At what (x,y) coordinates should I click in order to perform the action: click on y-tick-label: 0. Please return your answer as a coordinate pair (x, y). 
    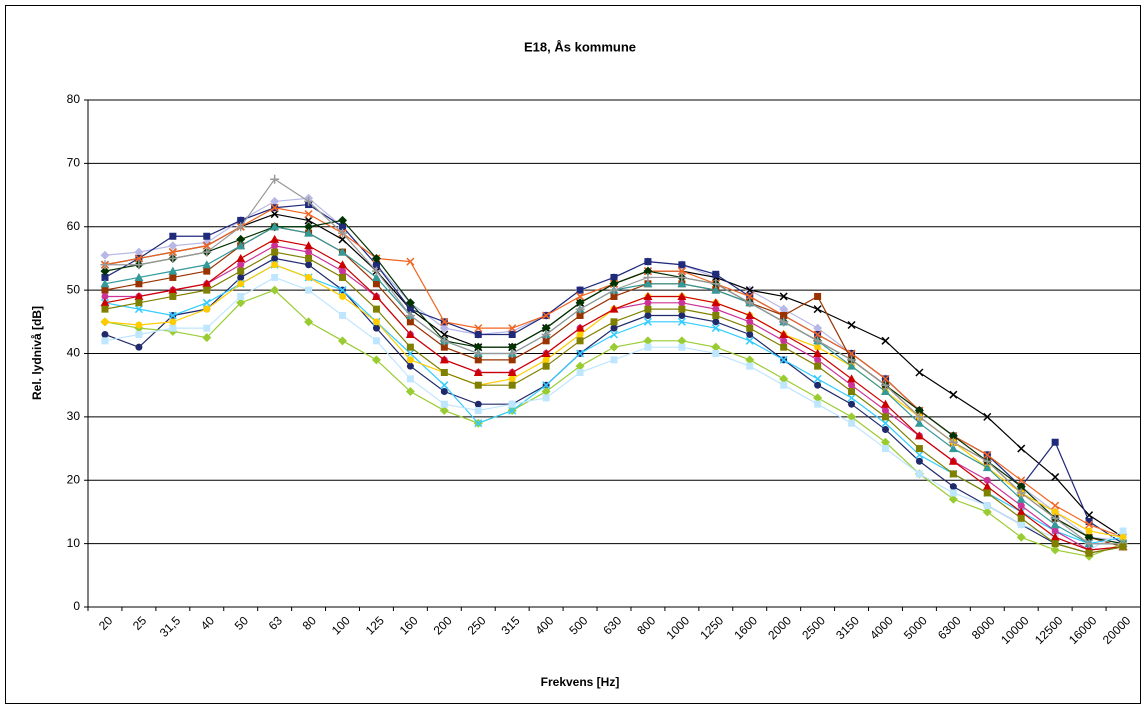
    Looking at the image, I should click on (76, 606).